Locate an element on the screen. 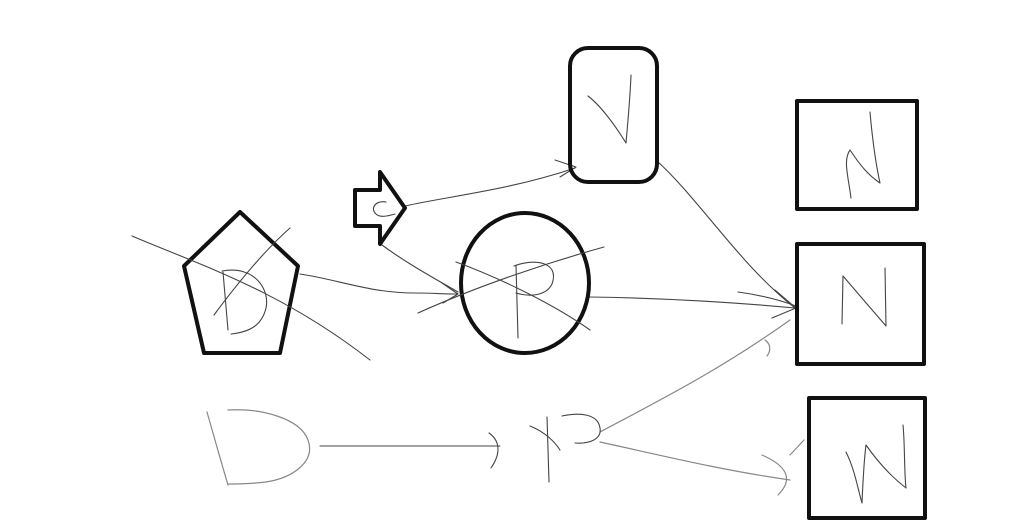 The width and height of the screenshot is (1027, 528). edge-rounded-rect-to-box is located at coordinates (725, 234).